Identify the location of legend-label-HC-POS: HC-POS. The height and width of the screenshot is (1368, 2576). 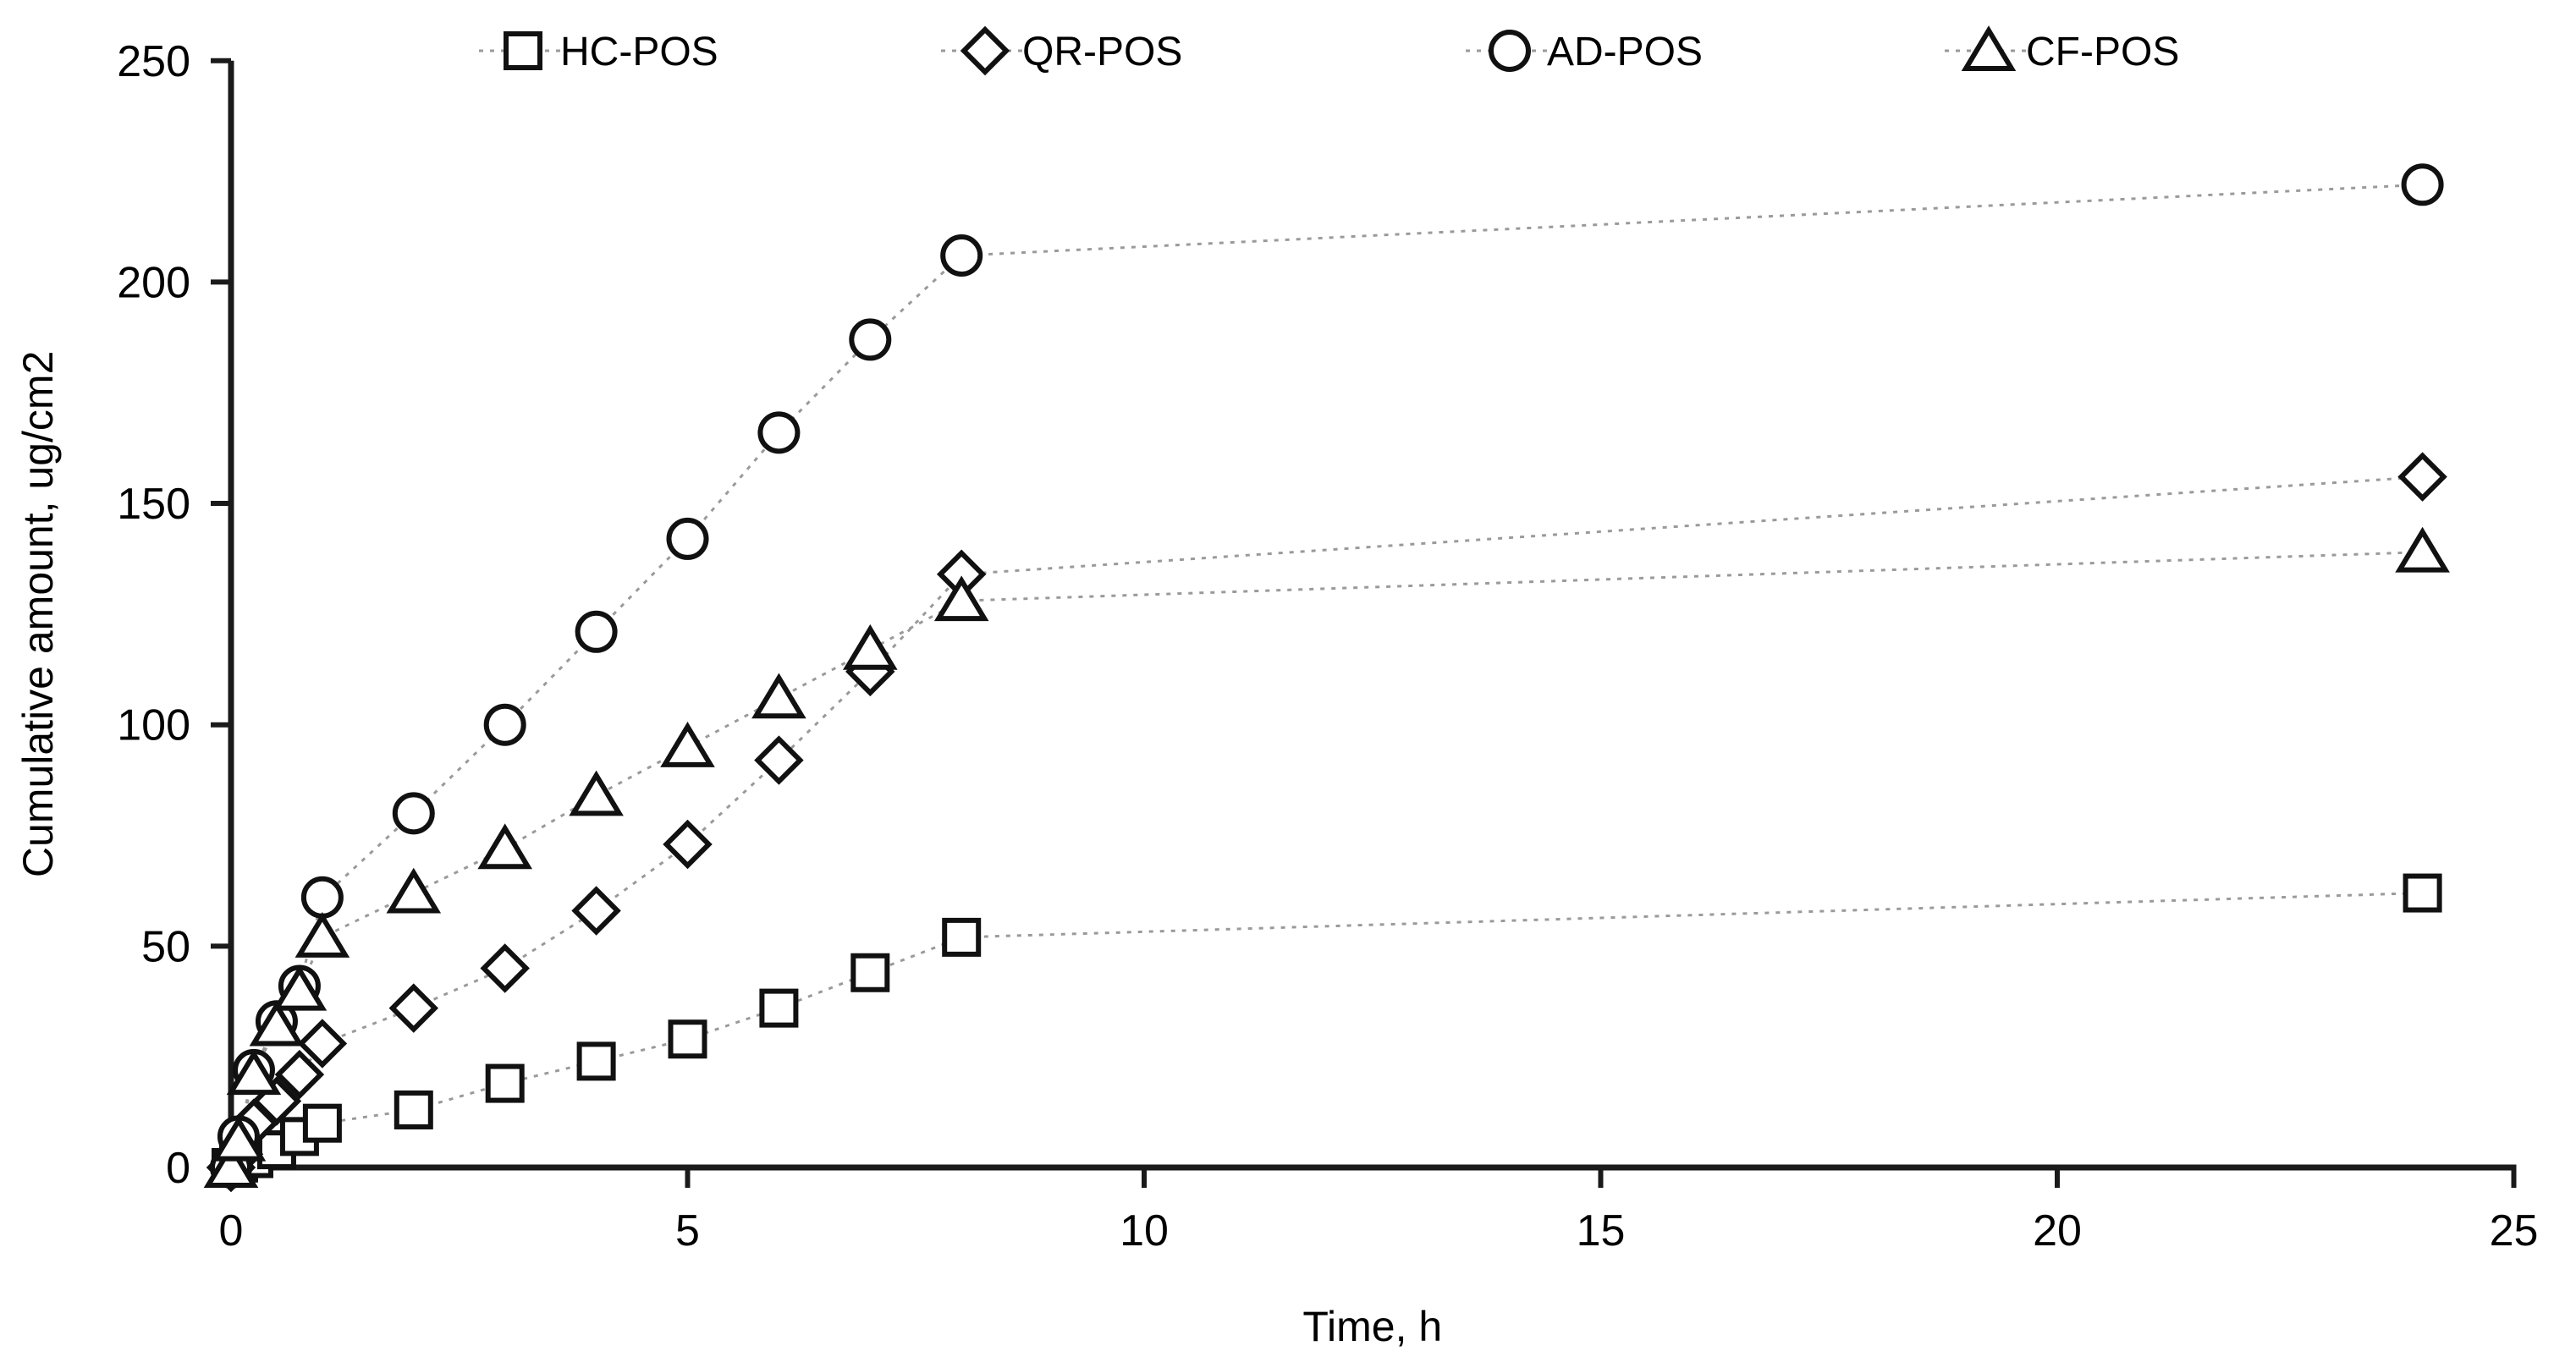
(639, 52).